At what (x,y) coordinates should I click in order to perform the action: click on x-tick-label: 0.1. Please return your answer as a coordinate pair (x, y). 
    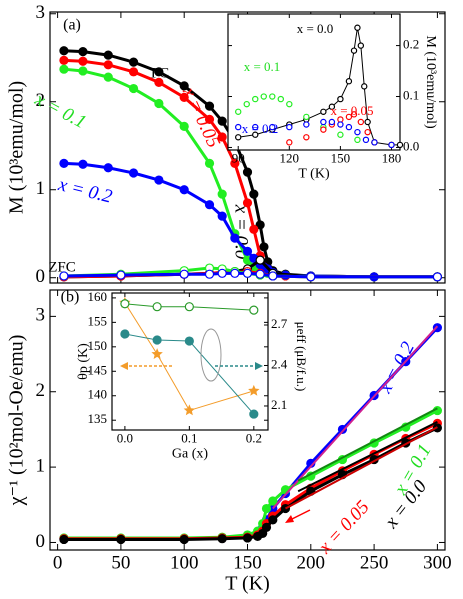
    Looking at the image, I should click on (189, 438).